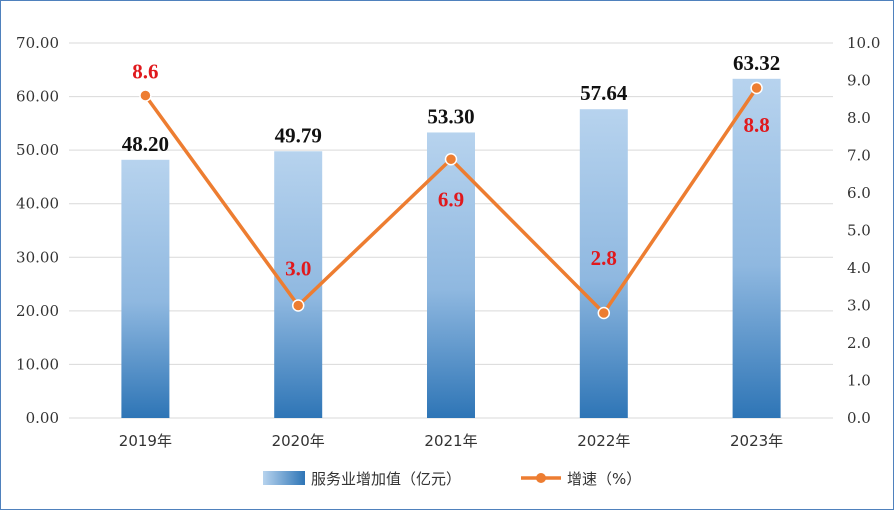 The width and height of the screenshot is (894, 511). I want to click on bar-data-label: 49.79, so click(298, 135).